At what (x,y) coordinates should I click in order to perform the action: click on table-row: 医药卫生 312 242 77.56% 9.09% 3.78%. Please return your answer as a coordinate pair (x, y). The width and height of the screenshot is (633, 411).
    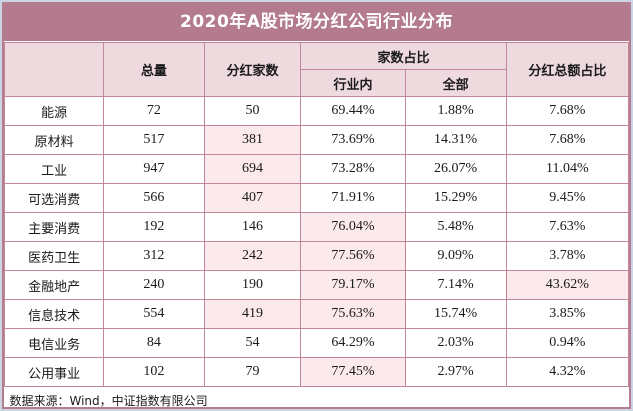
    Looking at the image, I should click on (316, 256).